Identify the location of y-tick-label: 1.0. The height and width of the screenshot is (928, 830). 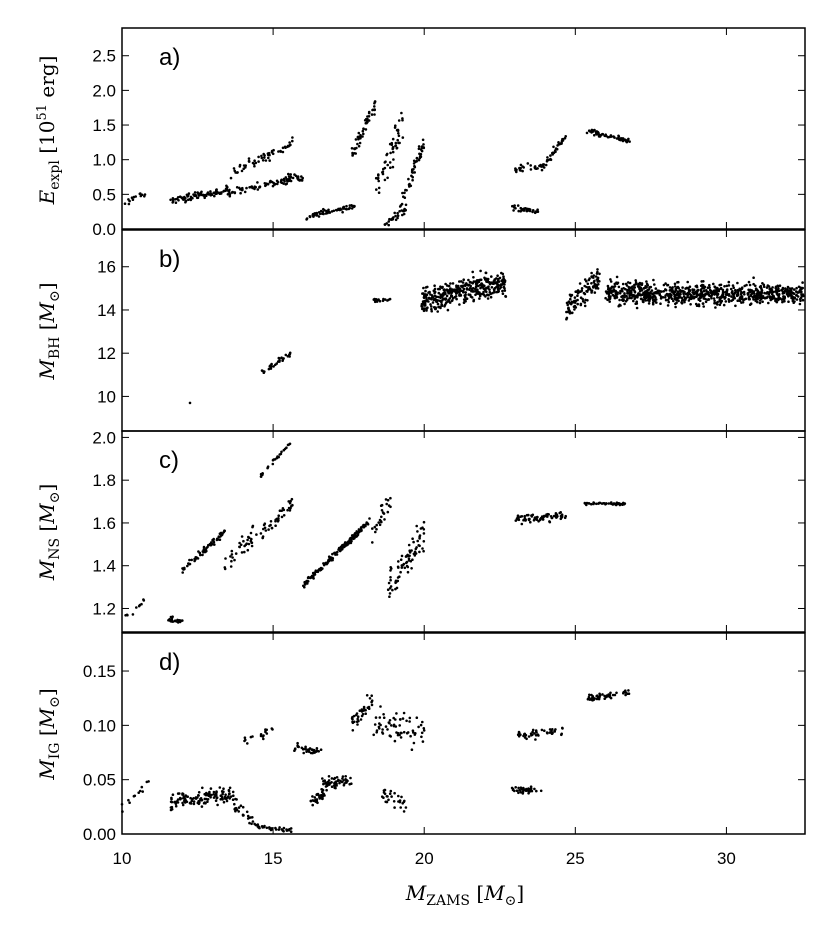
(104, 160).